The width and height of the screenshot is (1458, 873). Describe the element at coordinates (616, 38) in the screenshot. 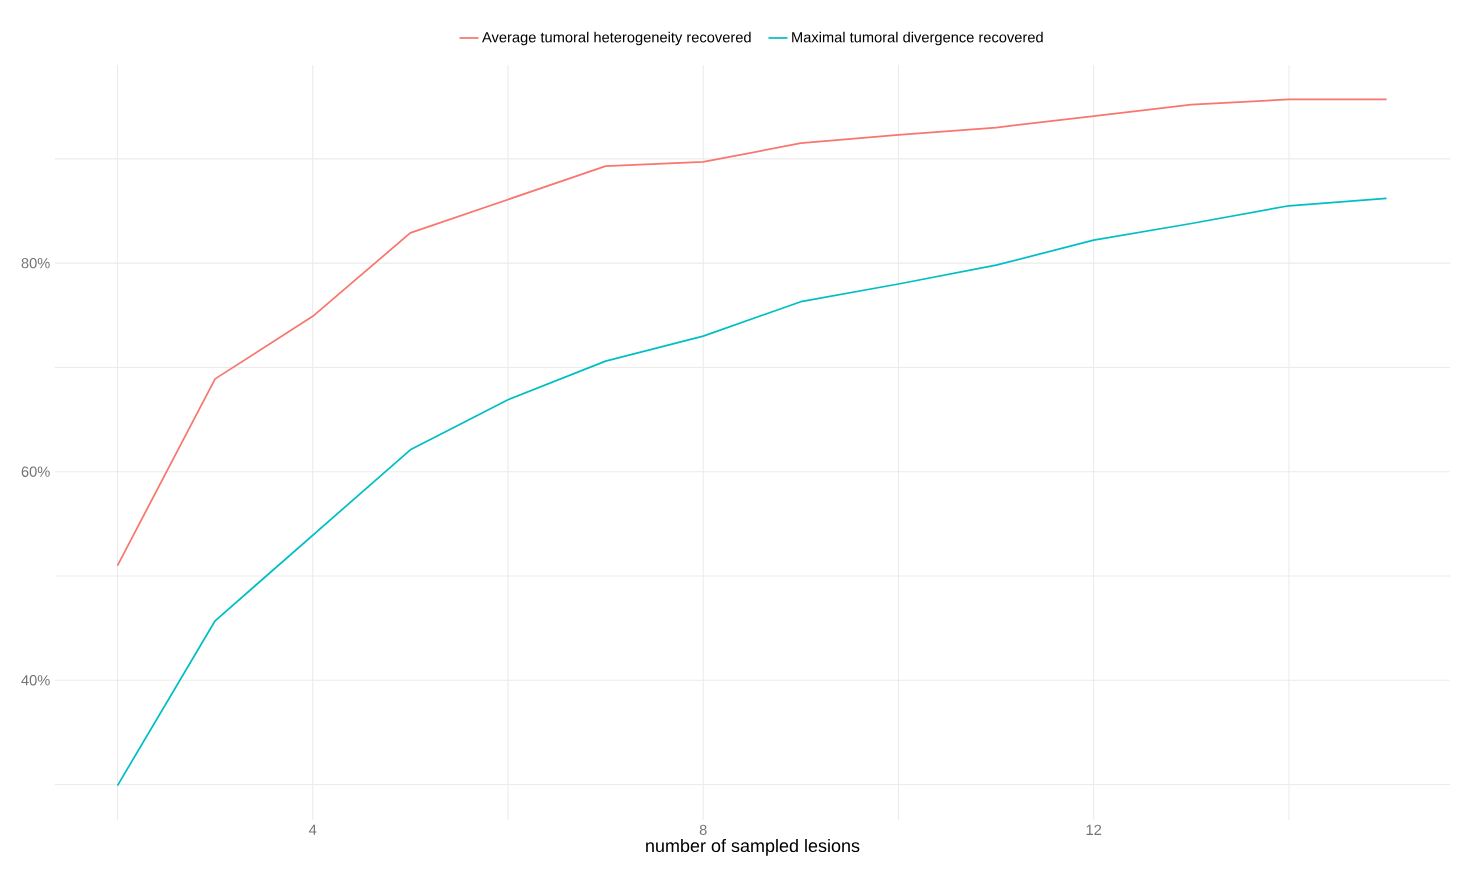

I see `legend-label: Average tumoral heterogeneity recovered` at that location.